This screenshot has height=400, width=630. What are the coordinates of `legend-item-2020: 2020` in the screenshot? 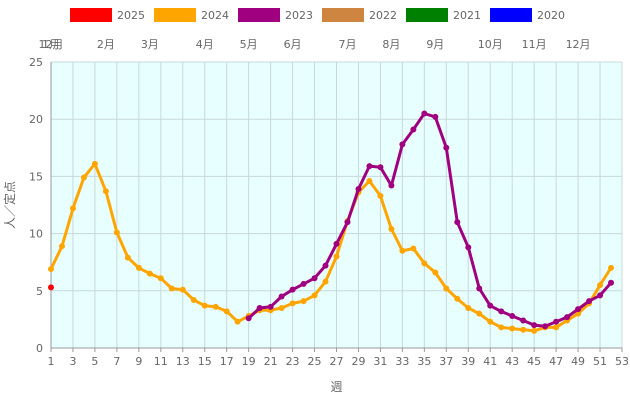 It's located at (527, 15).